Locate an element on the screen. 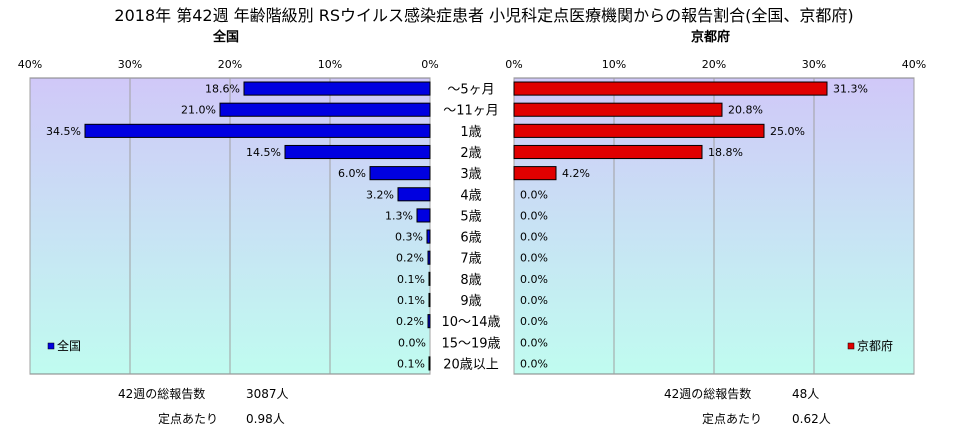  age-category-label: 9歳 is located at coordinates (470, 301).